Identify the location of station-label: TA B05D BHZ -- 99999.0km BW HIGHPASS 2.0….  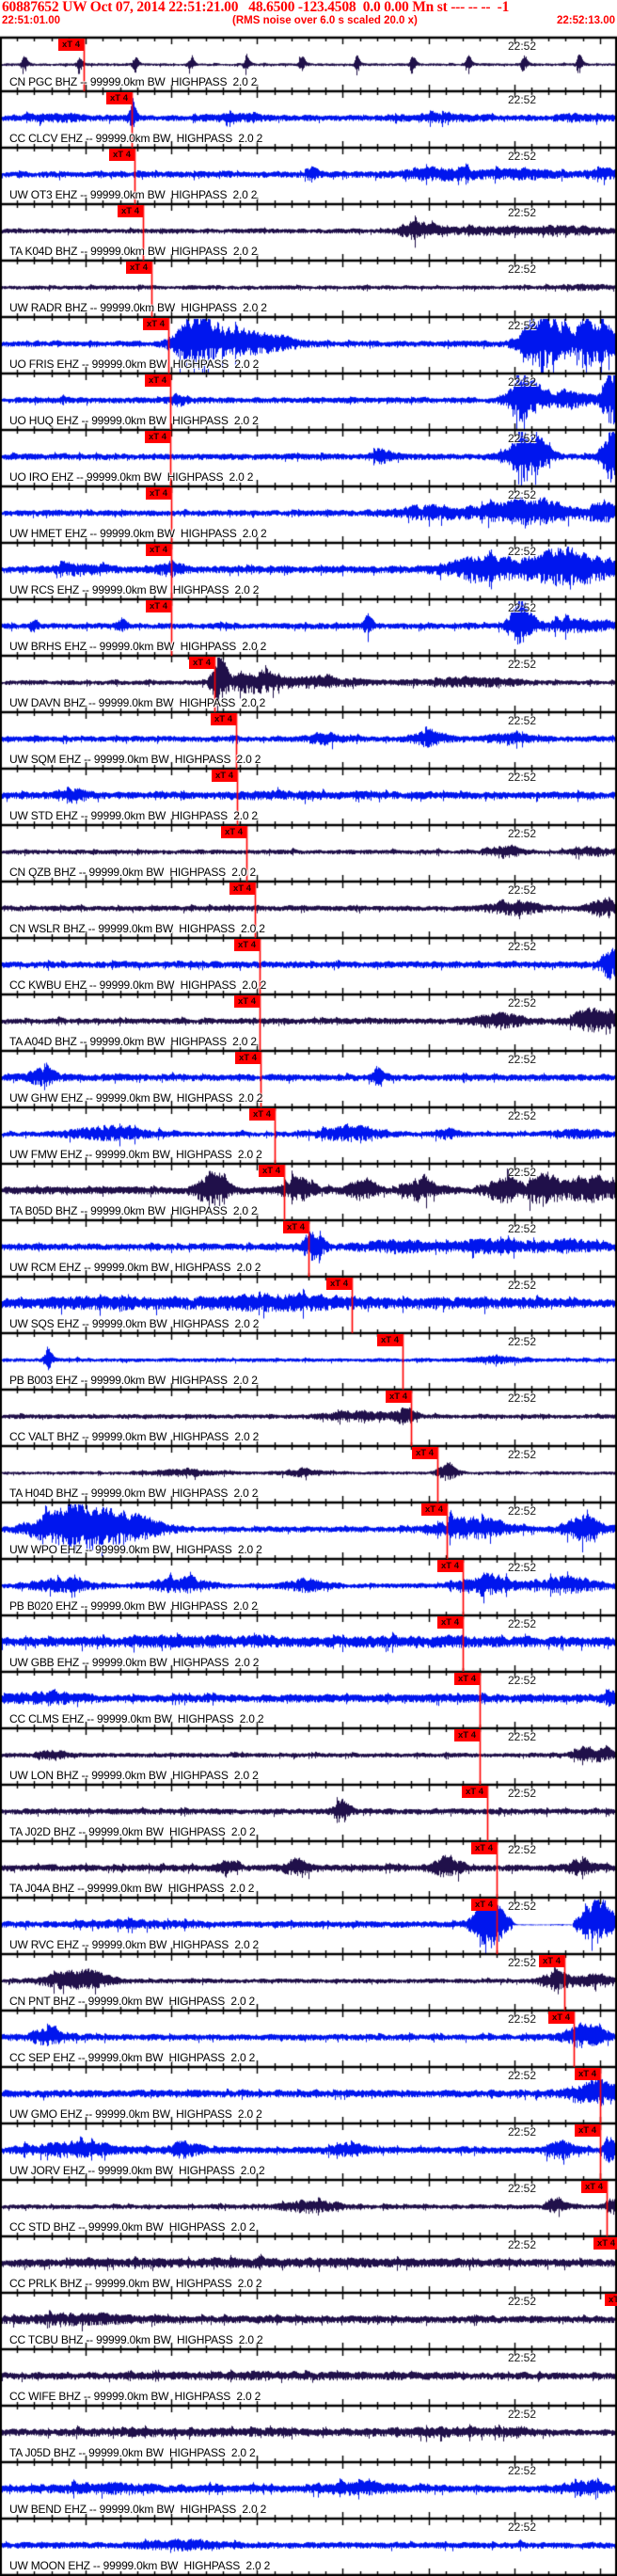
(133, 1210).